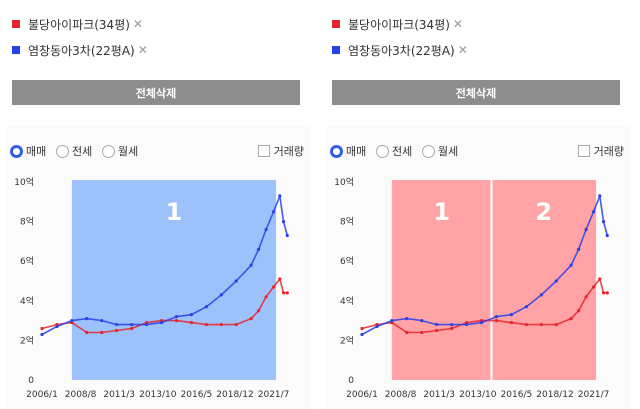 The width and height of the screenshot is (640, 409). I want to click on compare-item-label: 불당아이파크(34평), so click(79, 24).